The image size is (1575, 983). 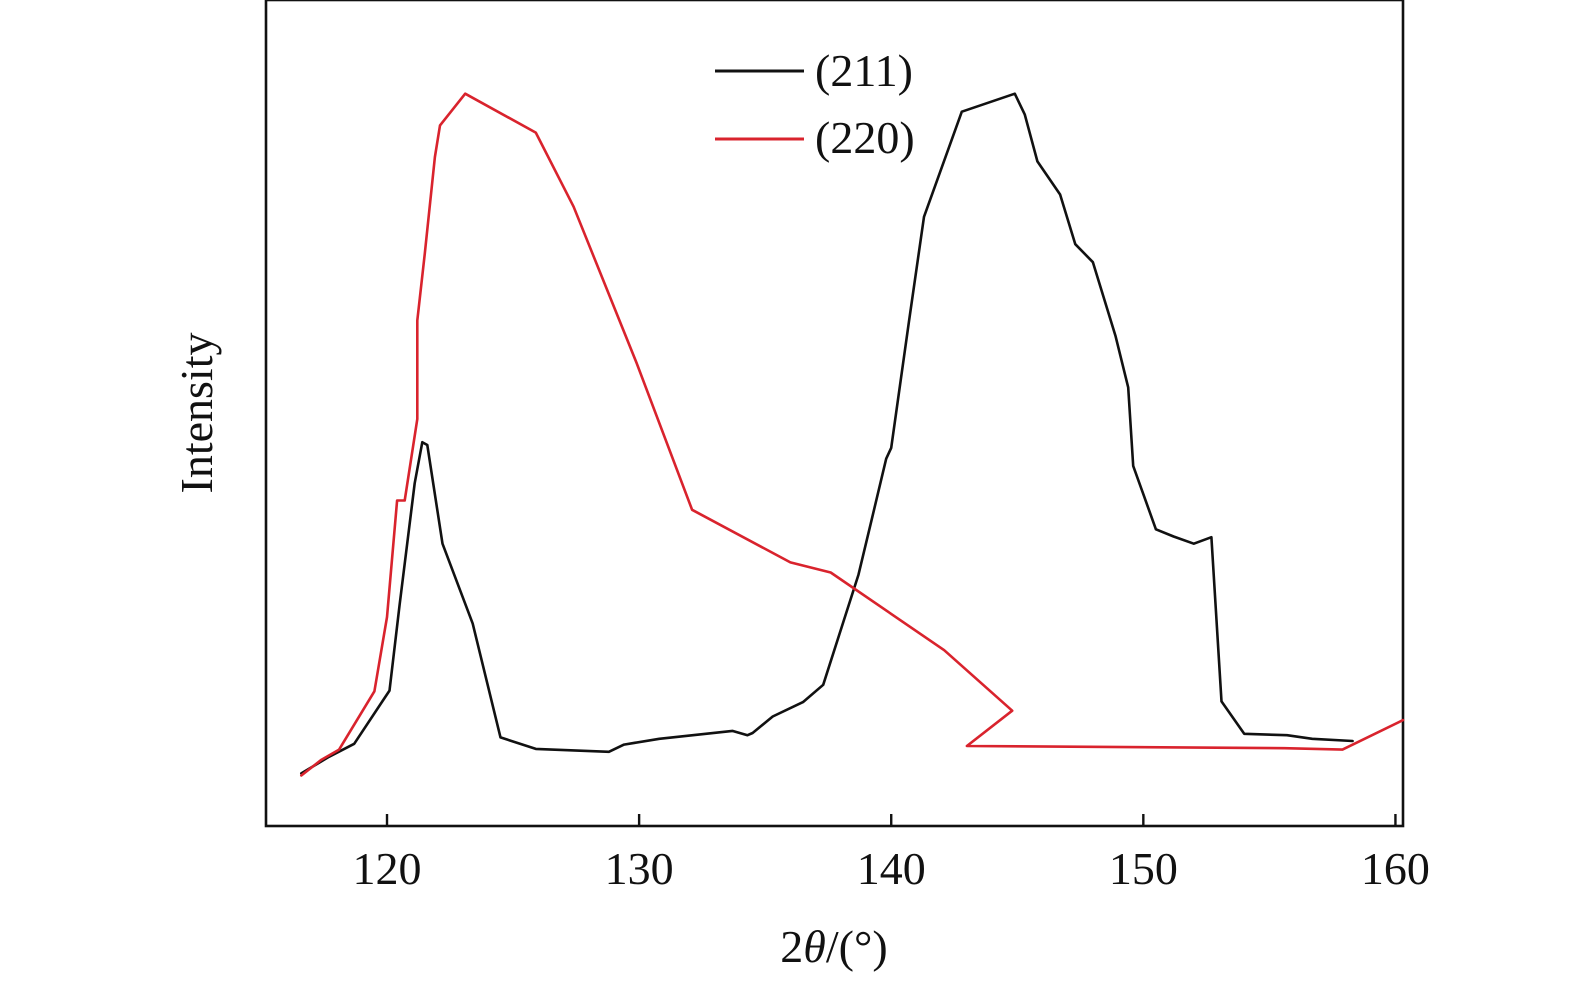 I want to click on x-tick-label-130: 130, so click(x=639, y=868).